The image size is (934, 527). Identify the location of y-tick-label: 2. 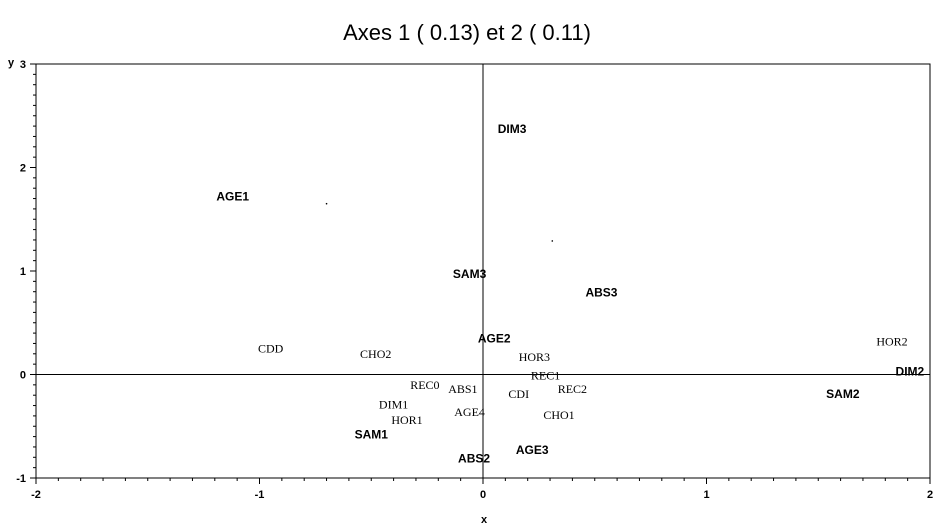
(23, 169).